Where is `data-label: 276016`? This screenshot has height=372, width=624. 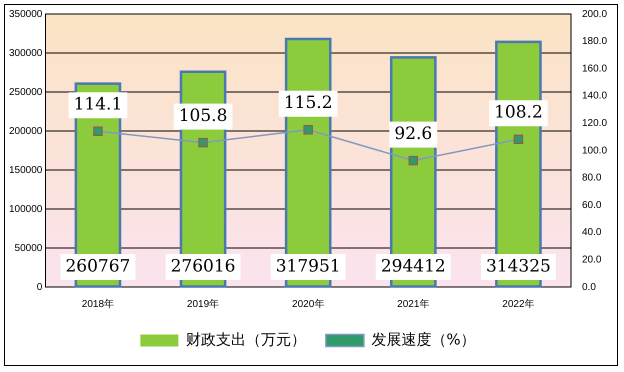 data-label: 276016 is located at coordinates (203, 266).